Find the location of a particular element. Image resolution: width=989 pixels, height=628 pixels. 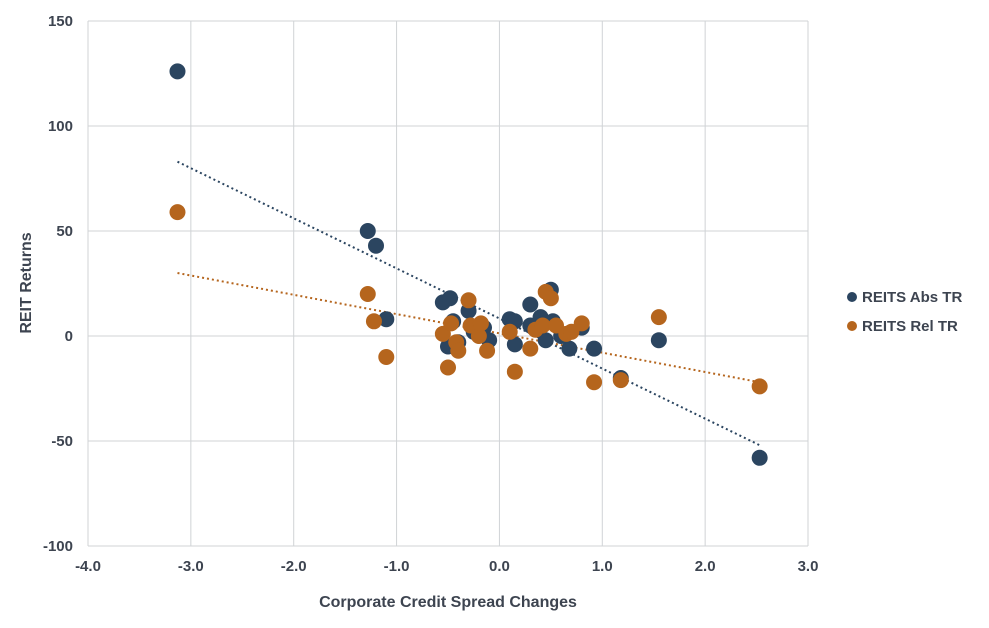

y-tick-label: 100 is located at coordinates (60, 126).